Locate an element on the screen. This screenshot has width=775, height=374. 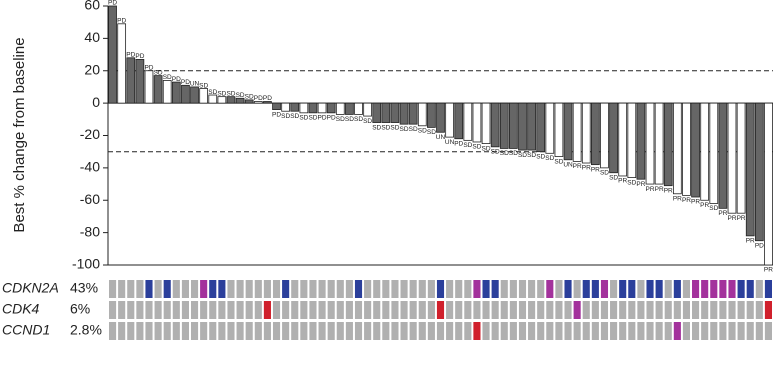
gene-label: CDK4 is located at coordinates (21, 309).